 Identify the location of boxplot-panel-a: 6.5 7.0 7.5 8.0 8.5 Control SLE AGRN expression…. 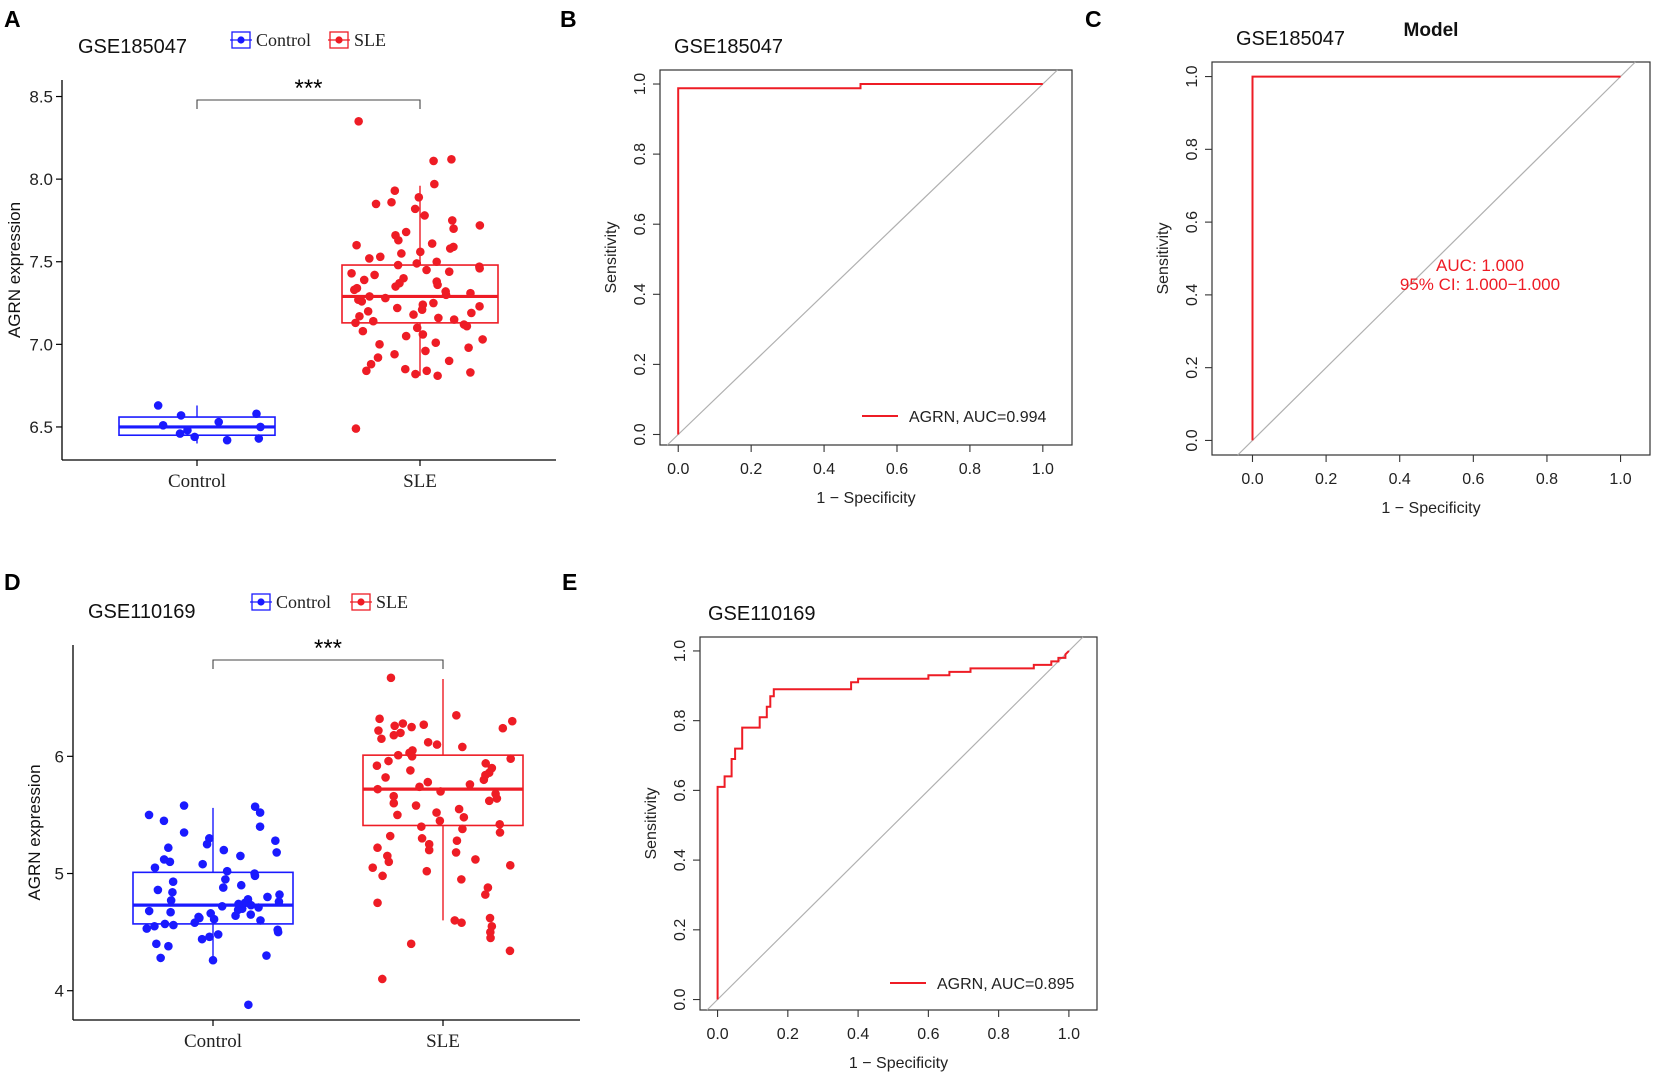
(280, 261).